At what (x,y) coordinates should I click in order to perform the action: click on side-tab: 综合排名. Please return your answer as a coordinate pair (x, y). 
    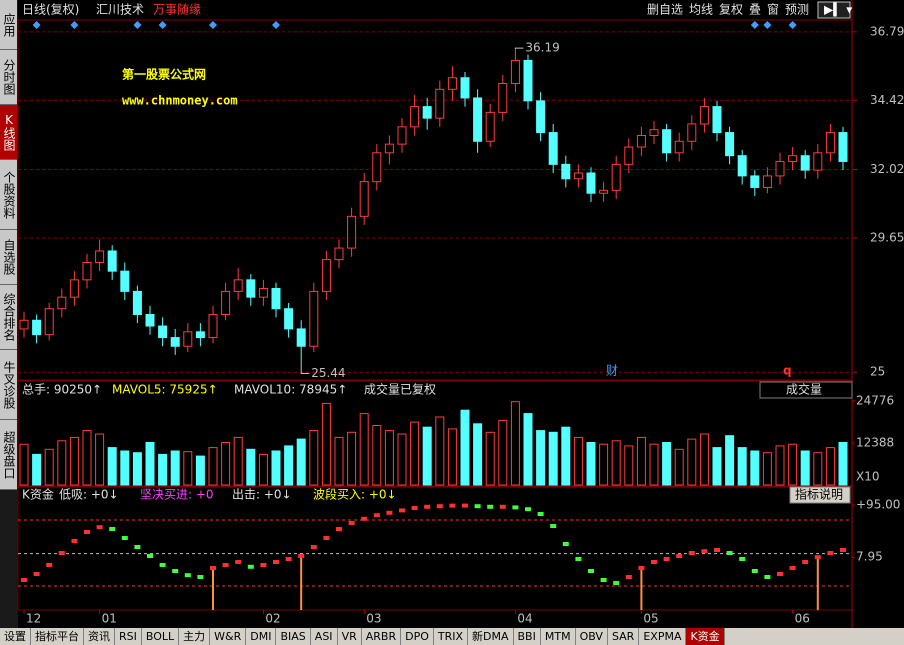
    Looking at the image, I should click on (8, 317).